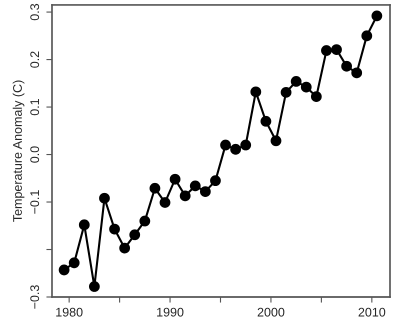 This screenshot has width=400, height=330. What do you see at coordinates (35, 107) in the screenshot?
I see `y-tick-label: 0.1` at bounding box center [35, 107].